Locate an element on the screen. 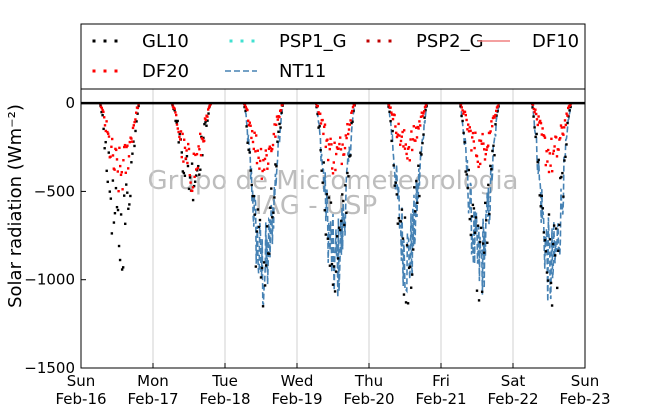  x-tick-label-day: Mon is located at coordinates (153, 381).